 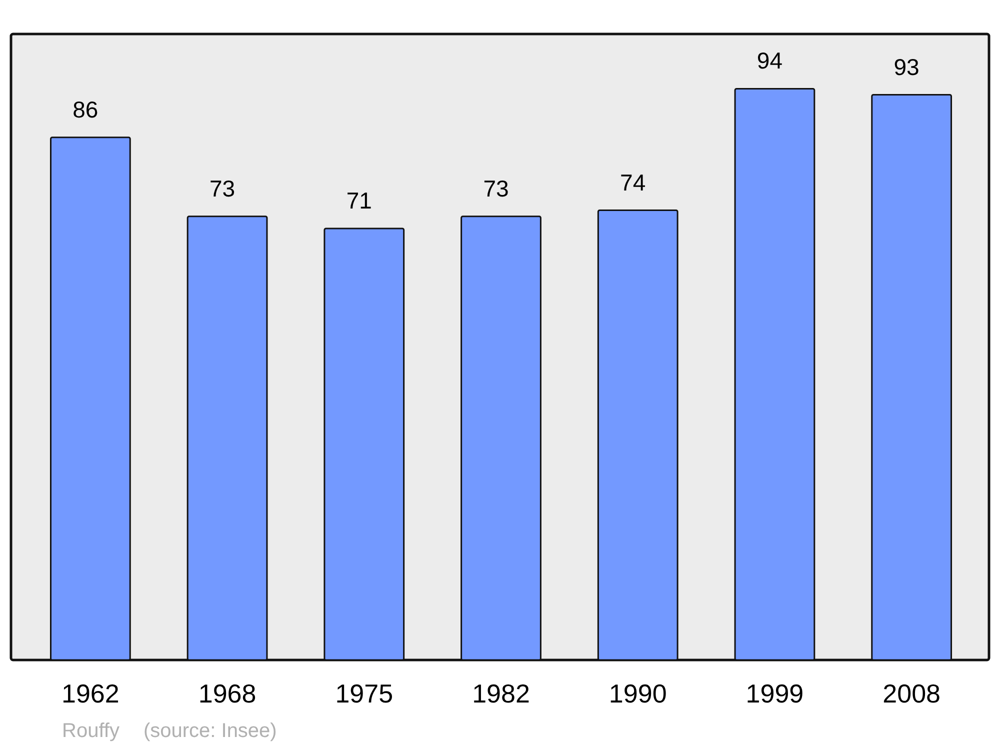 What do you see at coordinates (775, 693) in the screenshot?
I see `x-tick-label: 1999` at bounding box center [775, 693].